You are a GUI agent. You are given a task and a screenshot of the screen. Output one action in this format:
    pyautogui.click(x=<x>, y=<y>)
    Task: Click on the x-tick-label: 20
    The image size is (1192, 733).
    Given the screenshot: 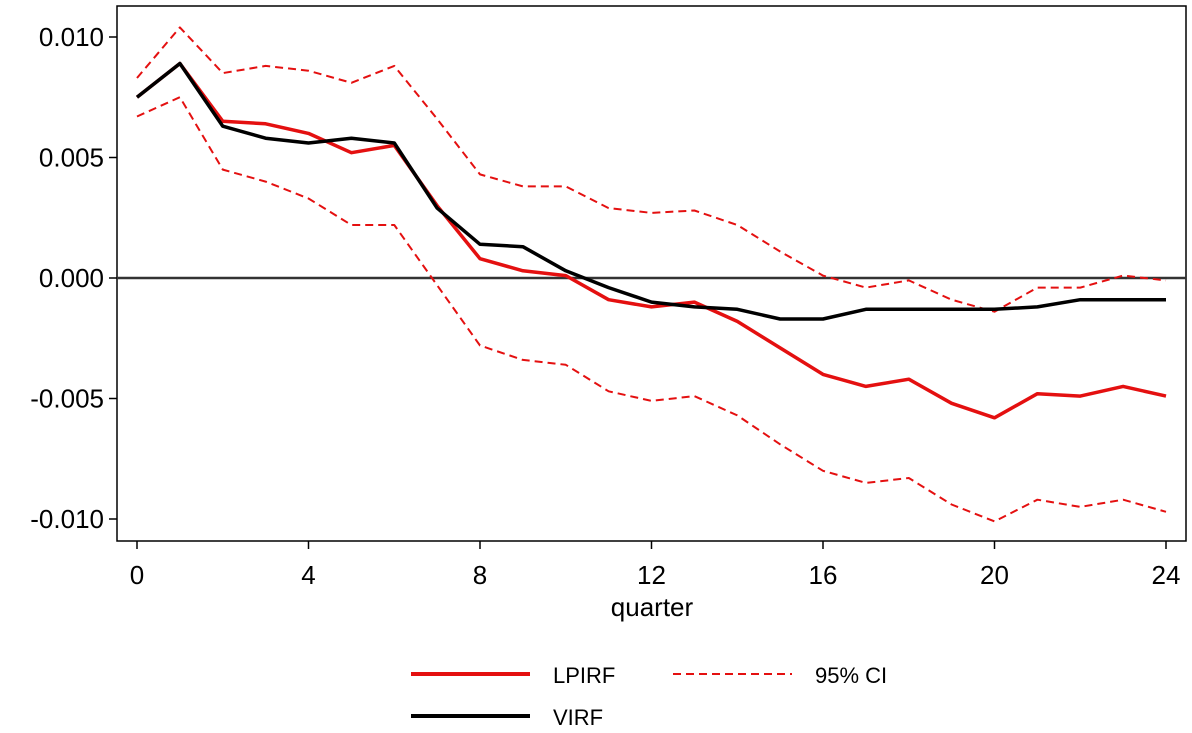 What is the action you would take?
    pyautogui.click(x=994, y=575)
    